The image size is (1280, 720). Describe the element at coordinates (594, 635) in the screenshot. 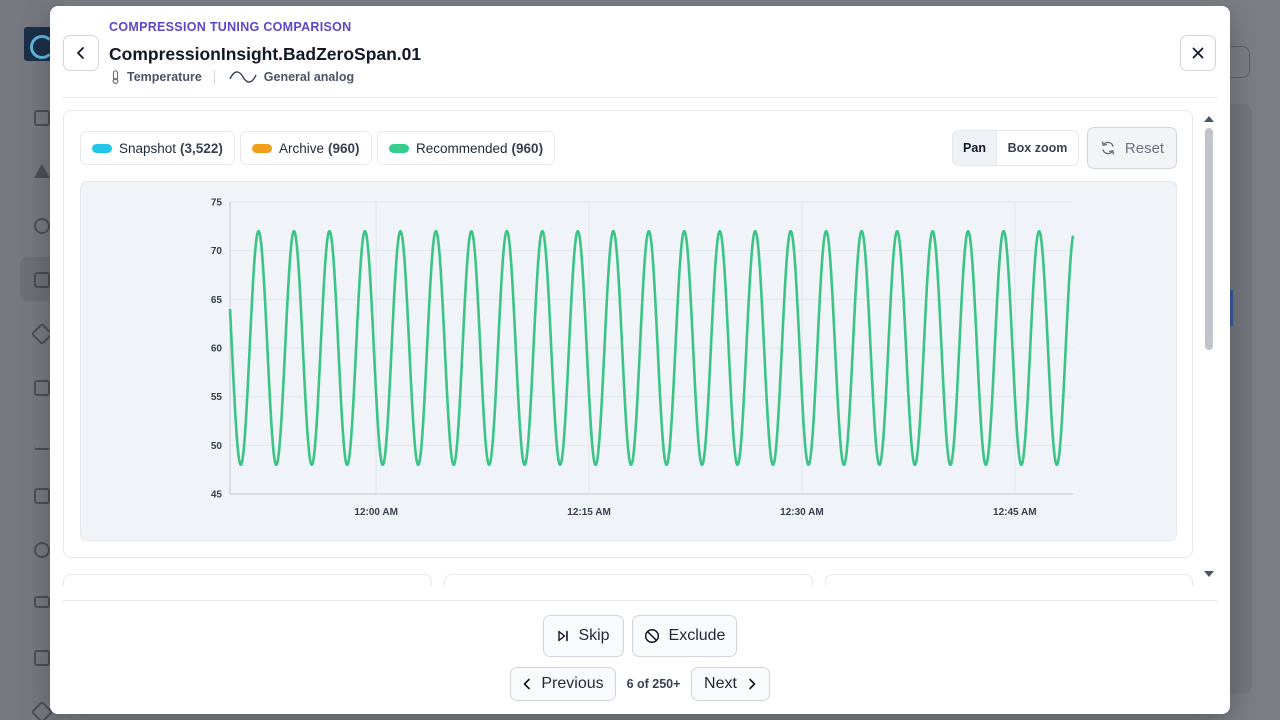

I see `skip-label: Skip` at that location.